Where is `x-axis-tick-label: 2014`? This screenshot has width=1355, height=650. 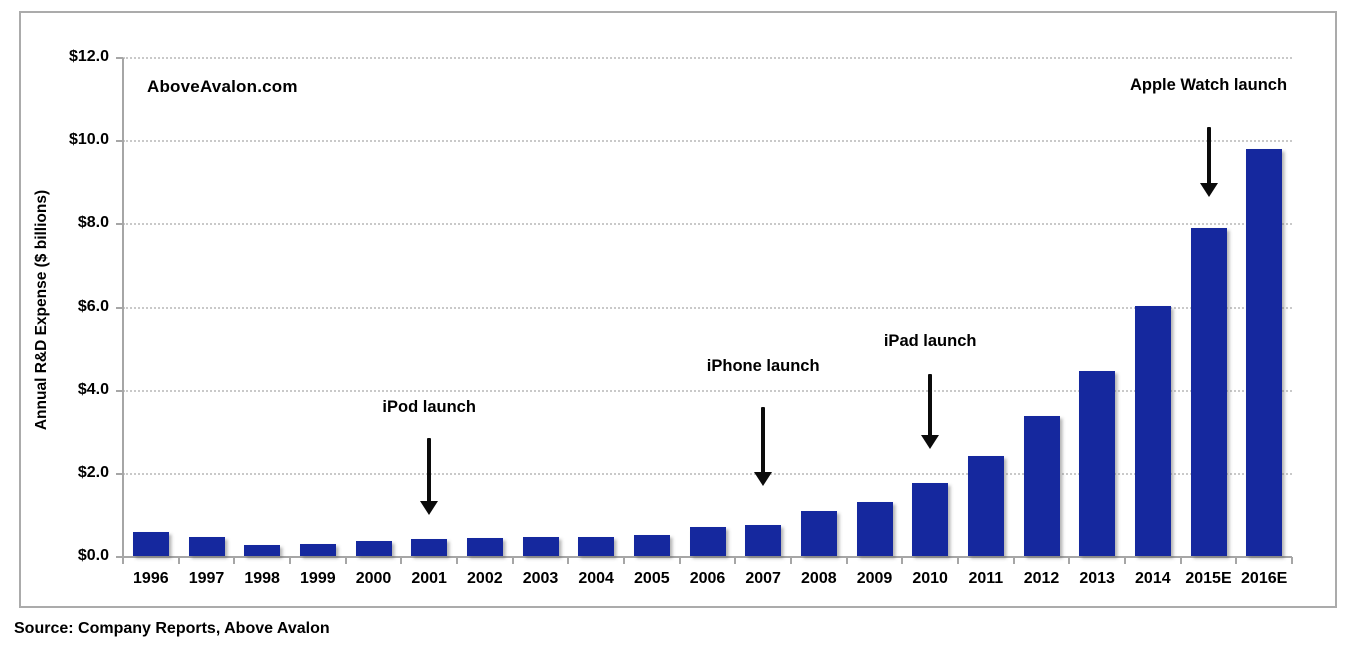 x-axis-tick-label: 2014 is located at coordinates (1153, 578).